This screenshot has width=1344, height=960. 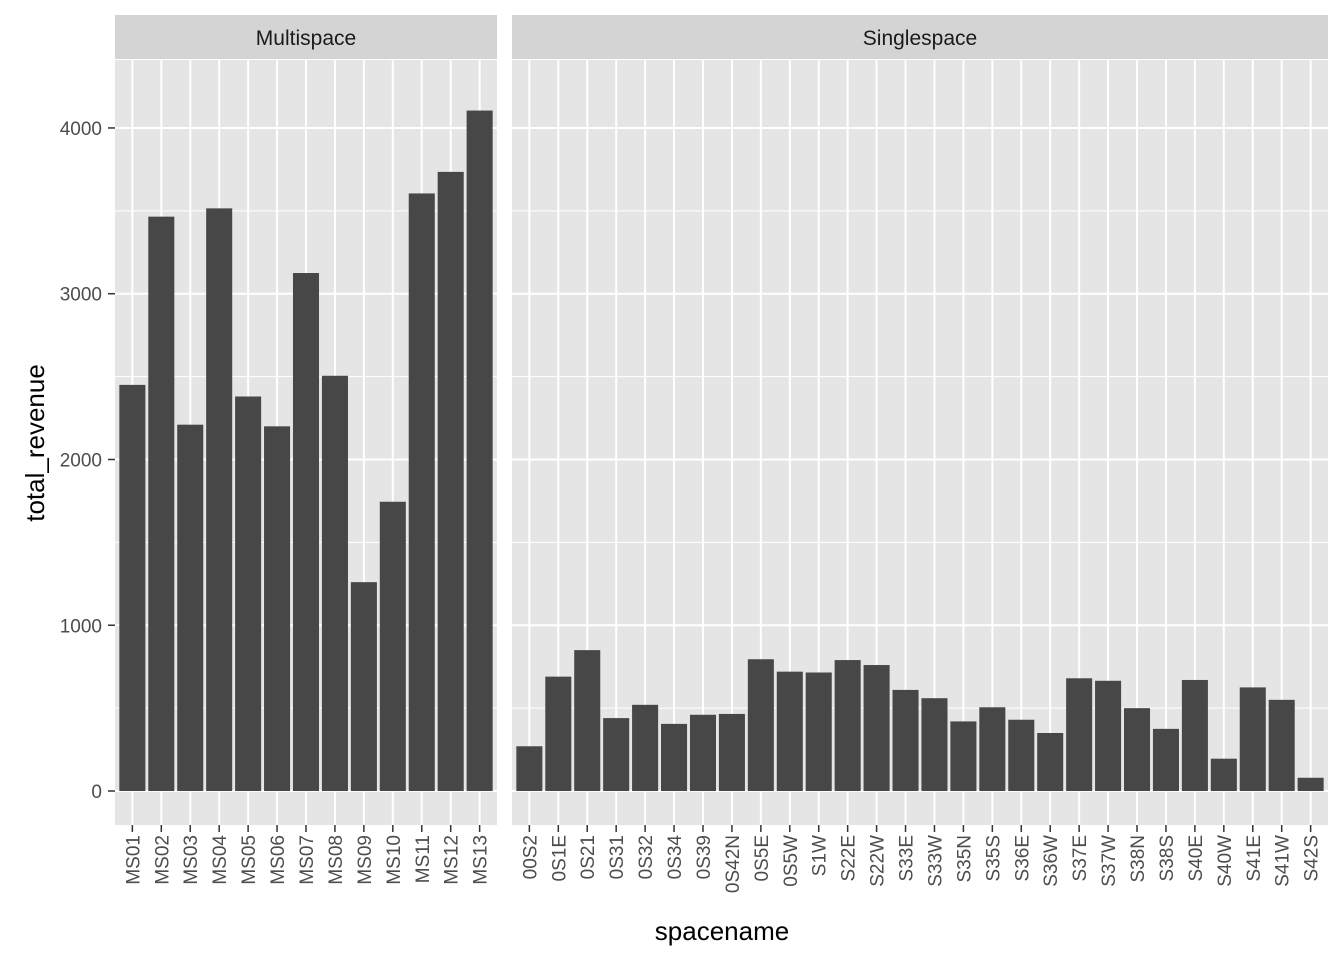 What do you see at coordinates (452, 860) in the screenshot?
I see `x-tick-label: MS12` at bounding box center [452, 860].